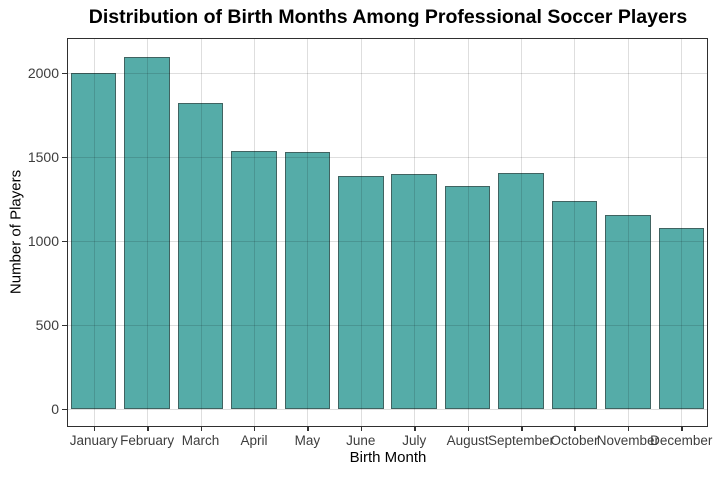  I want to click on x-tick-label: March, so click(200, 440).